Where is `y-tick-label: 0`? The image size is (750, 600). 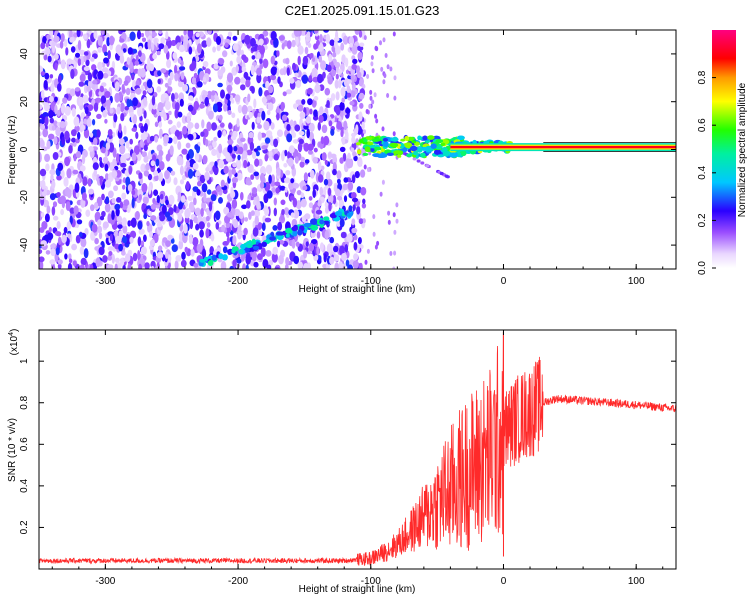
y-tick-label: 0 is located at coordinates (24, 149).